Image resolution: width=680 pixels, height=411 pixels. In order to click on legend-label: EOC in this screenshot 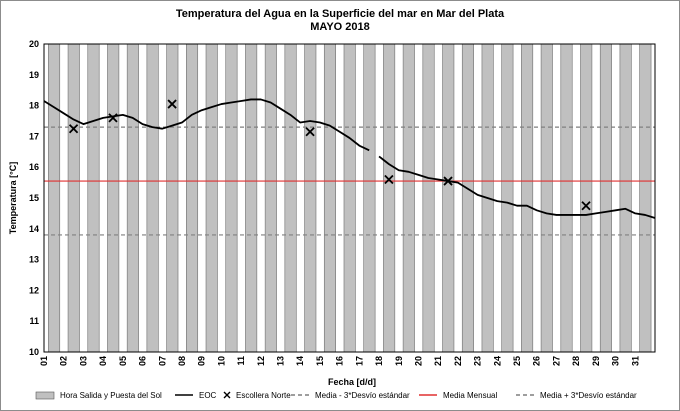, I will do `click(208, 395)`.